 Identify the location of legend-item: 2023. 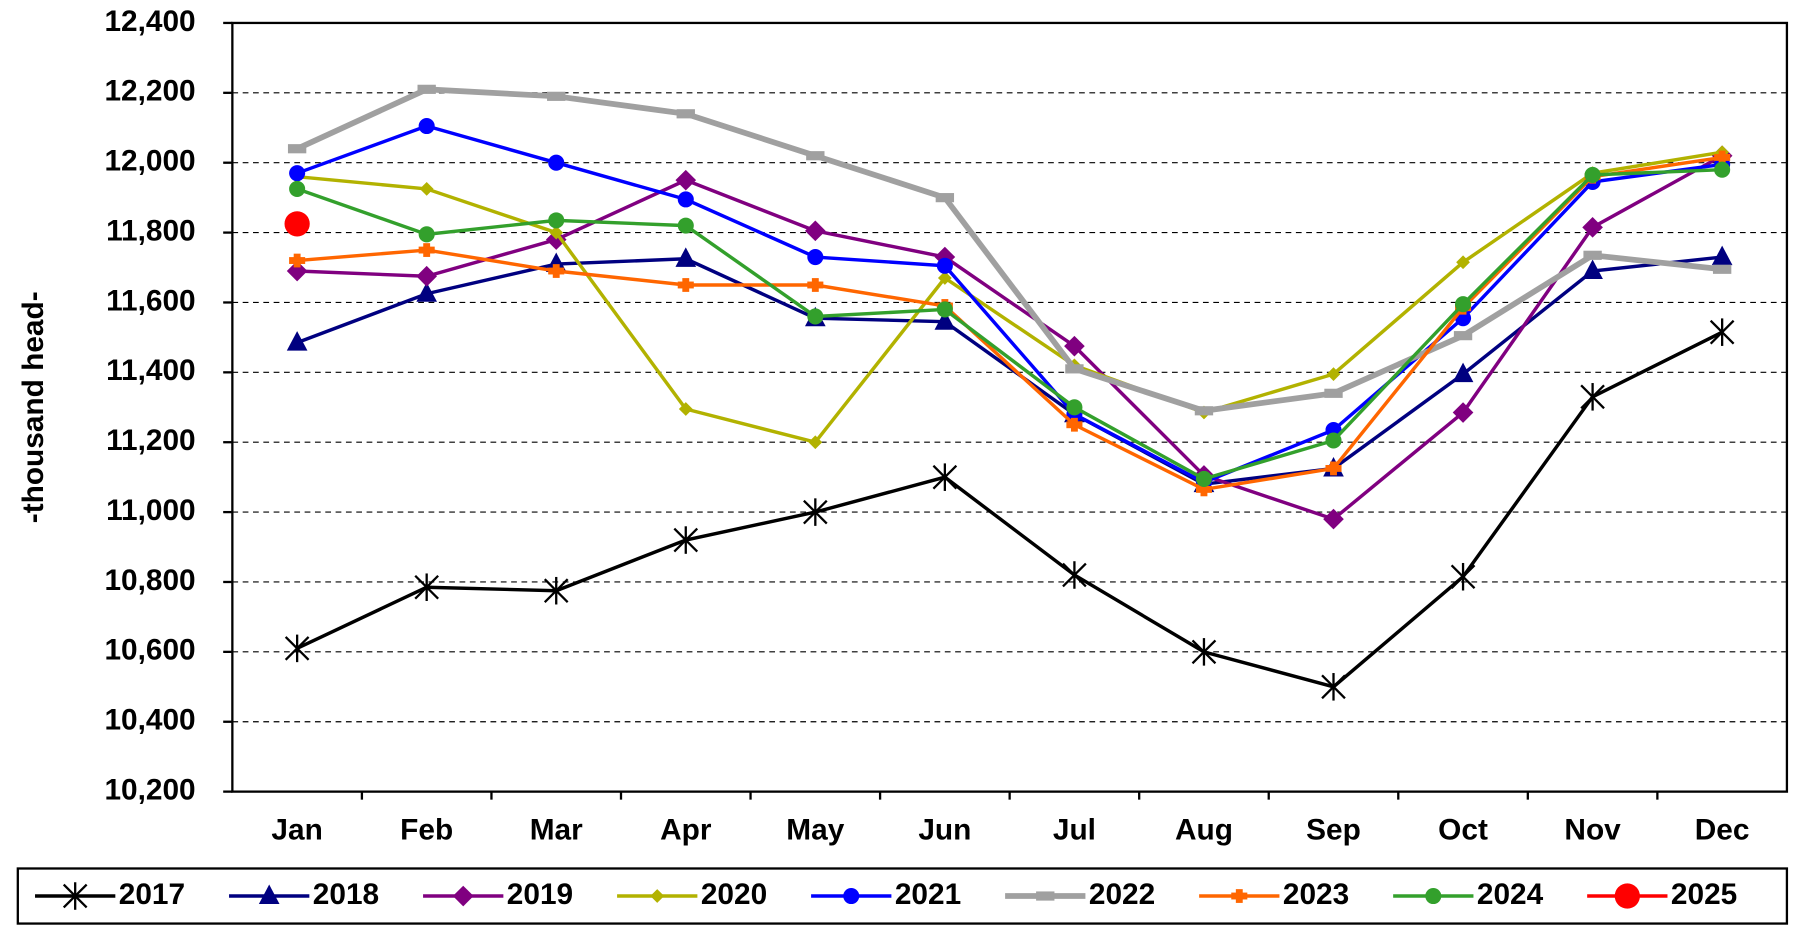
(1274, 894).